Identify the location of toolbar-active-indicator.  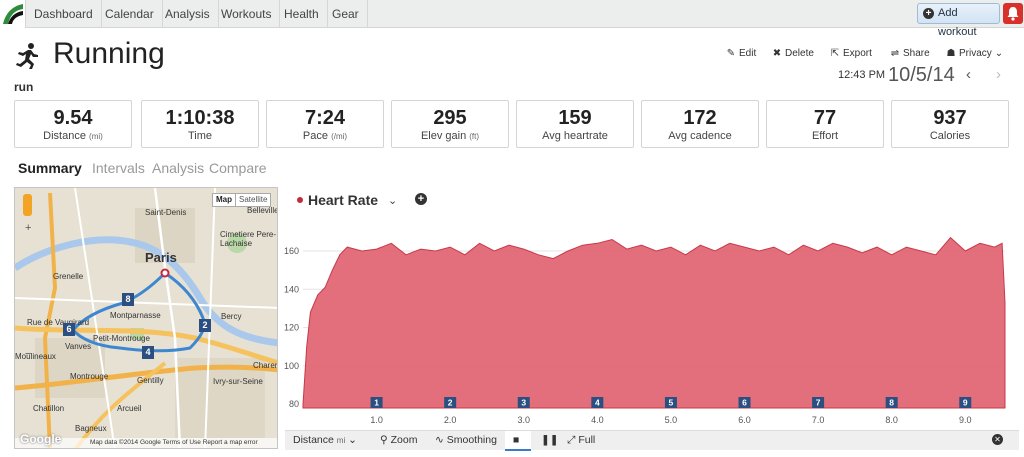
(518, 441).